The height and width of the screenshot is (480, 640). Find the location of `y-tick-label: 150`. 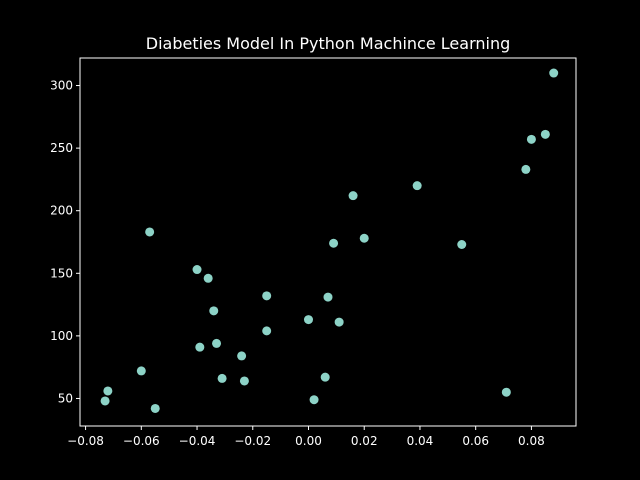

y-tick-label: 150 is located at coordinates (61, 273).